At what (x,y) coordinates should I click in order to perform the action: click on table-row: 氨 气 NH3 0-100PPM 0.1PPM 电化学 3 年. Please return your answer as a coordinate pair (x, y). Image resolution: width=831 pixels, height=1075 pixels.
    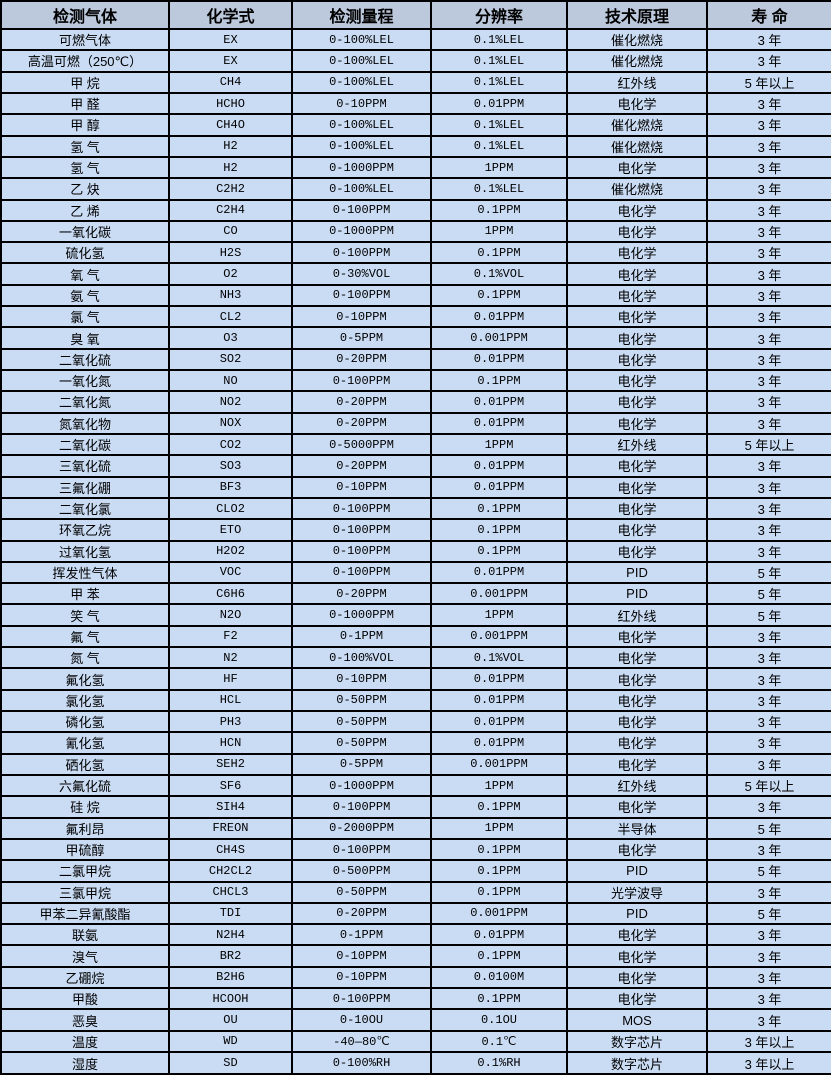
    Looking at the image, I should click on (415, 295).